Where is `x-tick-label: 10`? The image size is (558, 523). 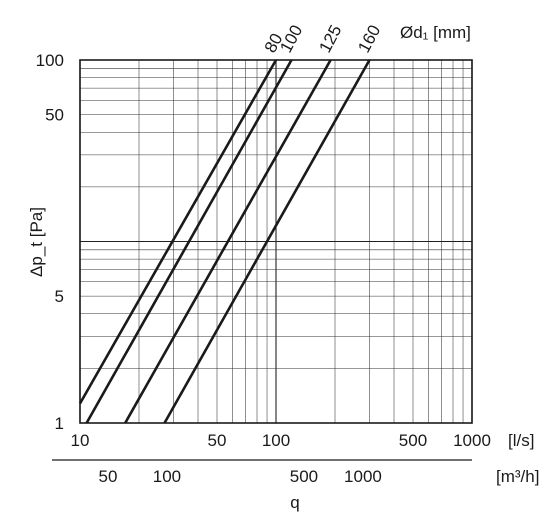 x-tick-label: 10 is located at coordinates (80, 440).